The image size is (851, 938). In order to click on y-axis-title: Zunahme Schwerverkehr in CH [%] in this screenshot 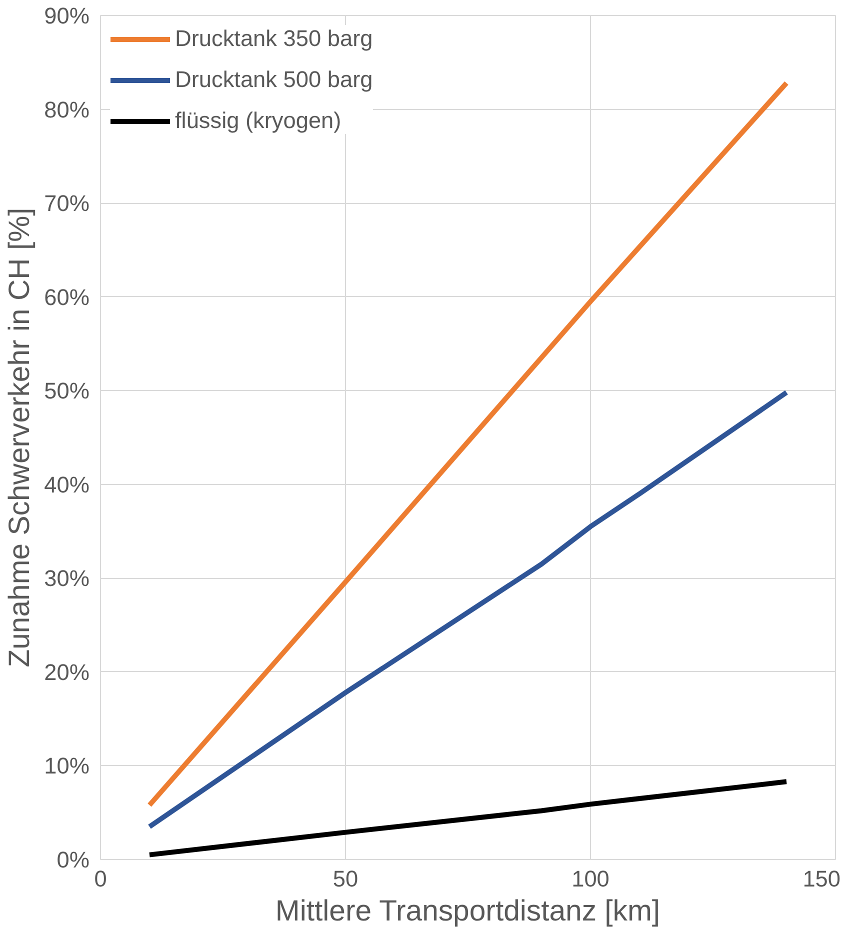, I will do `click(19, 438)`.